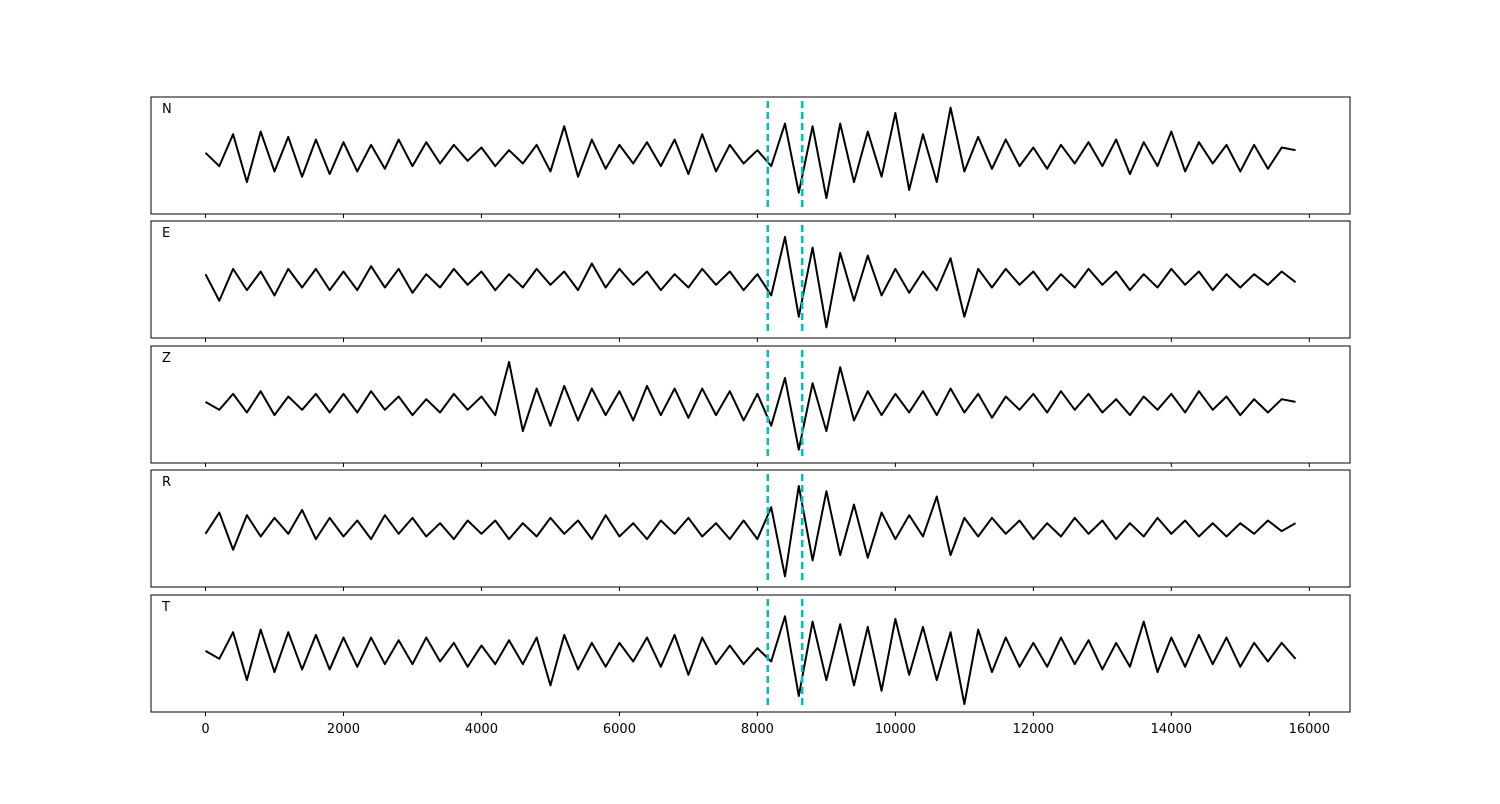  Describe the element at coordinates (1309, 729) in the screenshot. I see `x-tick-label: 16000` at that location.